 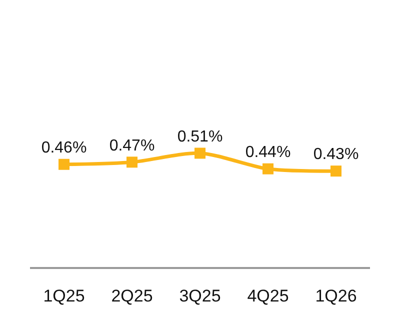 I want to click on x-tick-label: 3Q25, so click(x=200, y=296).